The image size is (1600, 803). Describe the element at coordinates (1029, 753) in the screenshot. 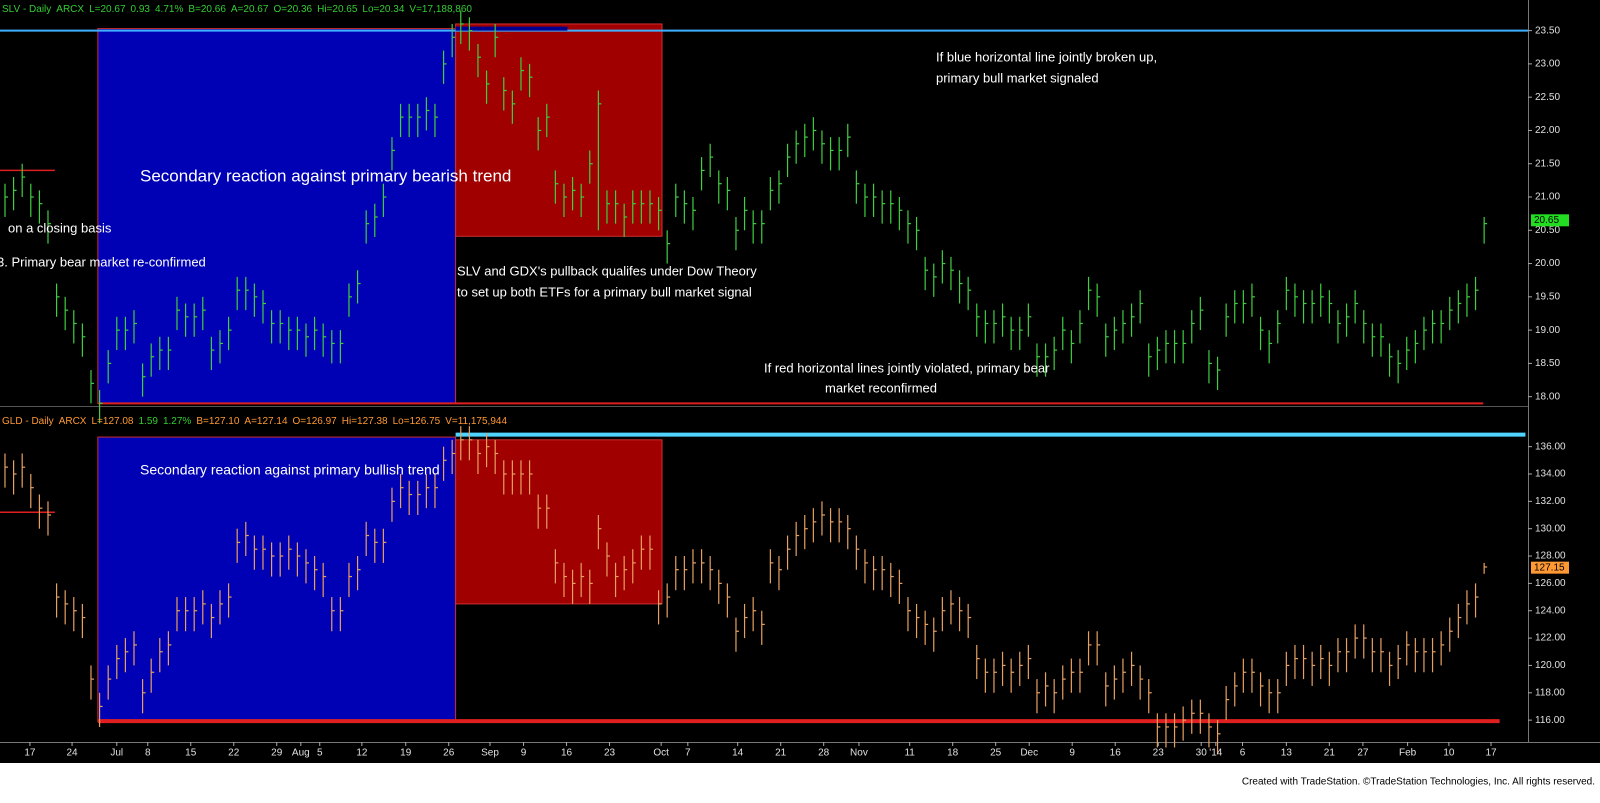

I see `x-tick-label: Dec` at that location.